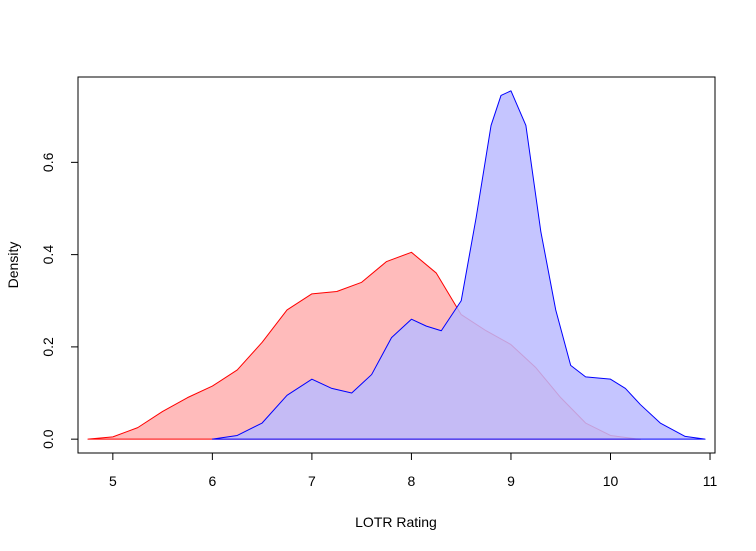  Describe the element at coordinates (59, 300) in the screenshot. I see `y-axis: 0.0 0.2 0.4 0.6` at that location.